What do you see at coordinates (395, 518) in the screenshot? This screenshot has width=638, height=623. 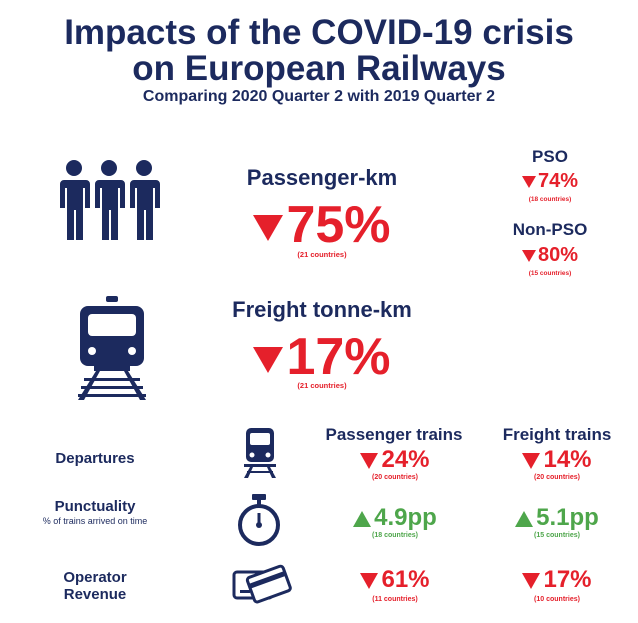 I see `punctuality-passenger-value: 4.9pp` at bounding box center [395, 518].